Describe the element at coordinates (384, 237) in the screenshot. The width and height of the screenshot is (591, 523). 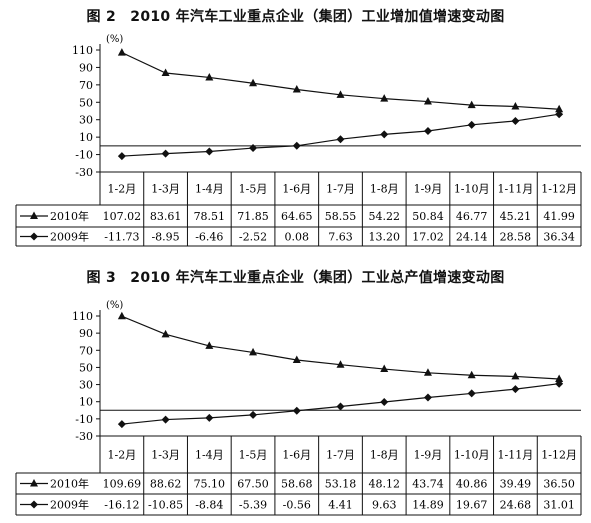
I see `data-label: 13.20` at that location.